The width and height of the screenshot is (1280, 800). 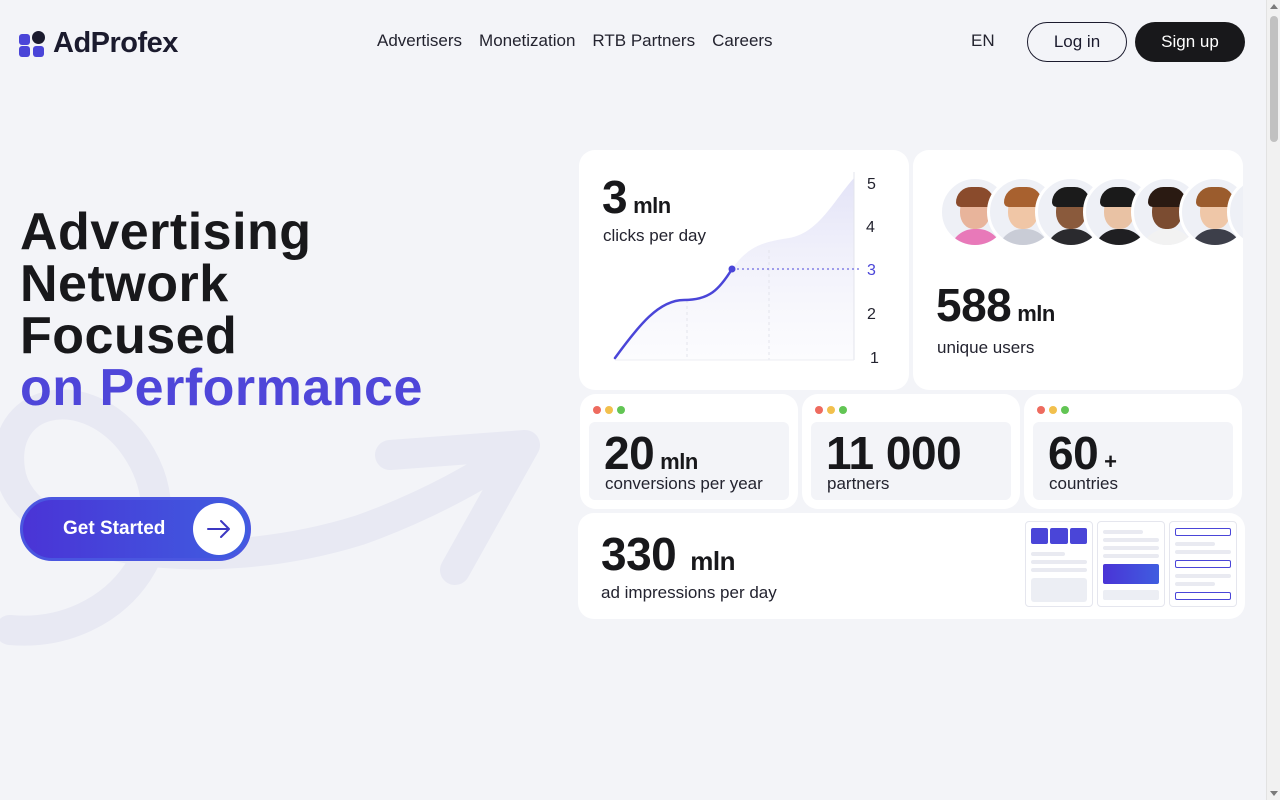 I want to click on impressions-value: 330, so click(x=639, y=554).